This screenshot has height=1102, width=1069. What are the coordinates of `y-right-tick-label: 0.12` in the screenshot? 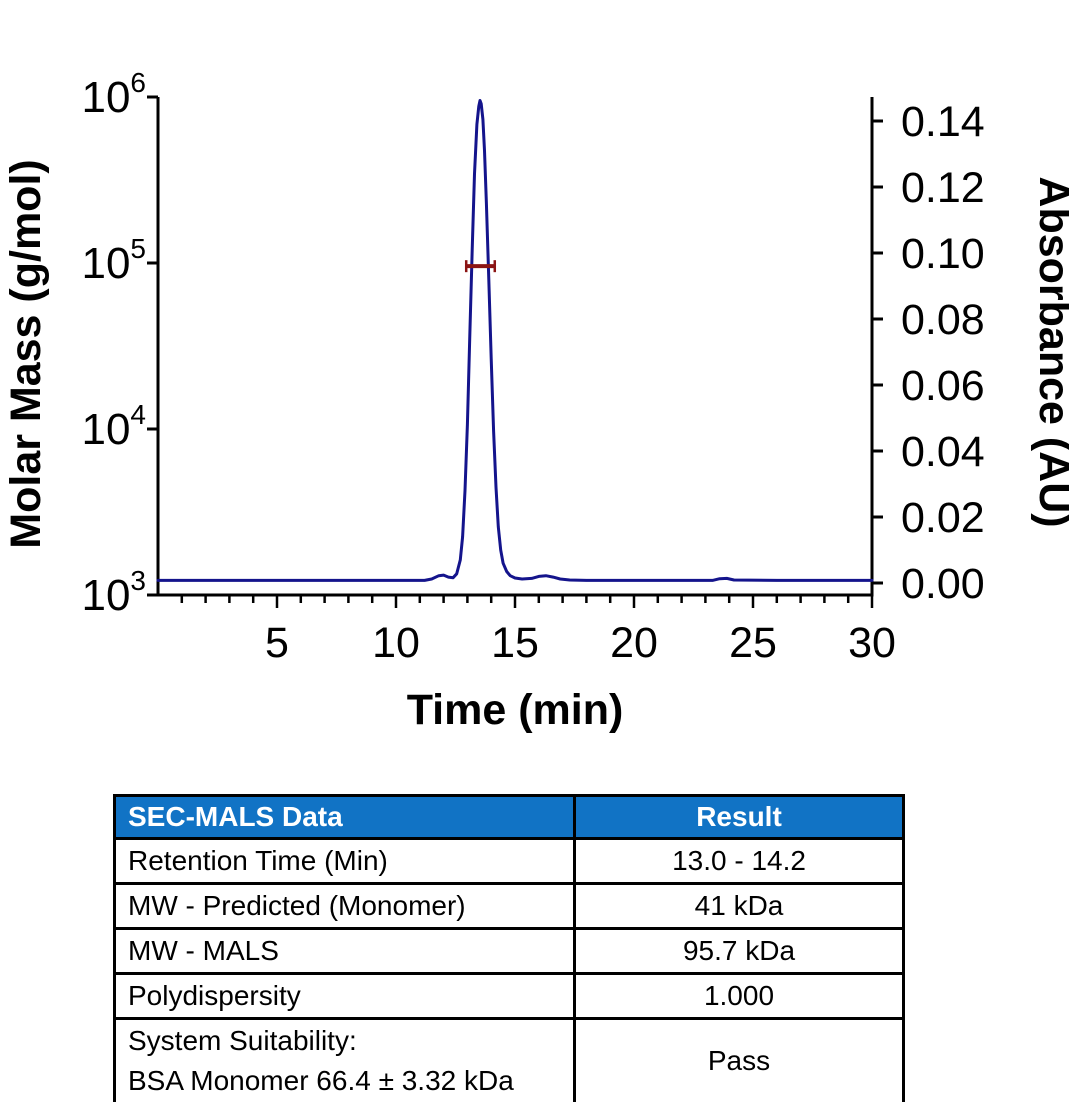 It's located at (943, 188).